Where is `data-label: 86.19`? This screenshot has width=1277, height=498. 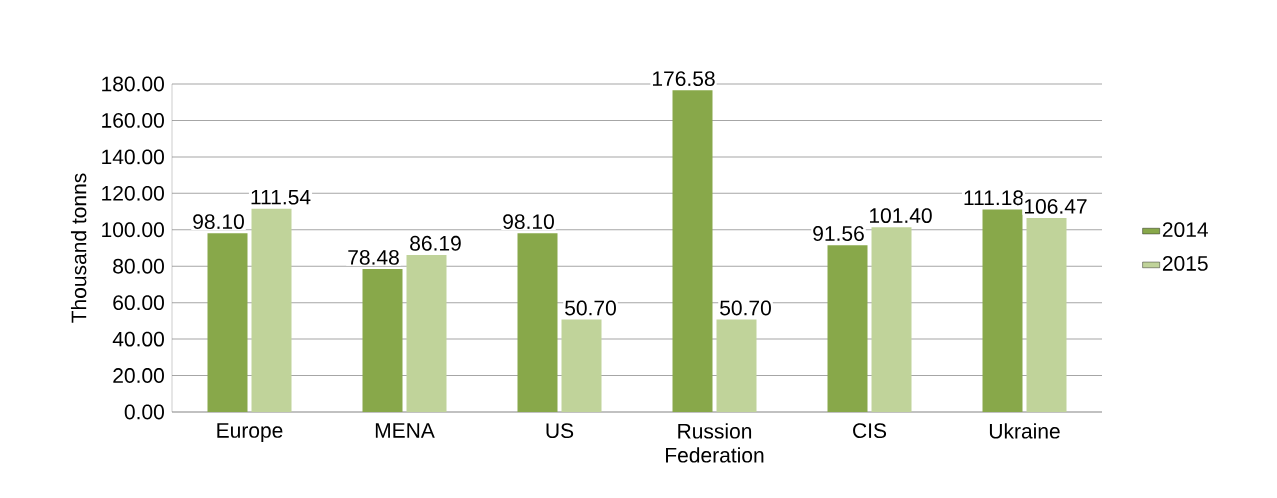
data-label: 86.19 is located at coordinates (435, 243).